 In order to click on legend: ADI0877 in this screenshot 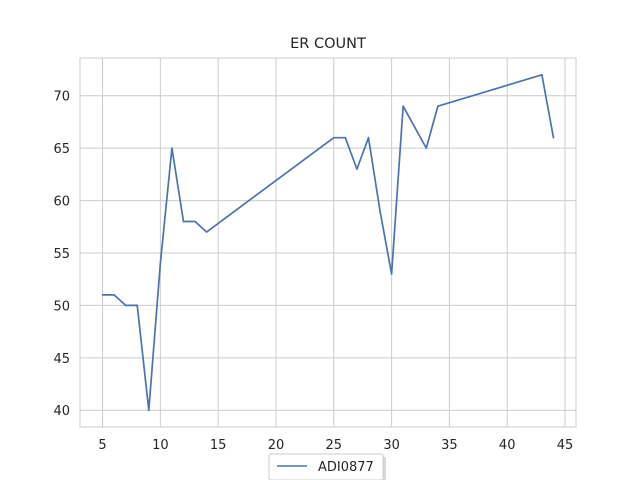, I will do `click(327, 466)`.